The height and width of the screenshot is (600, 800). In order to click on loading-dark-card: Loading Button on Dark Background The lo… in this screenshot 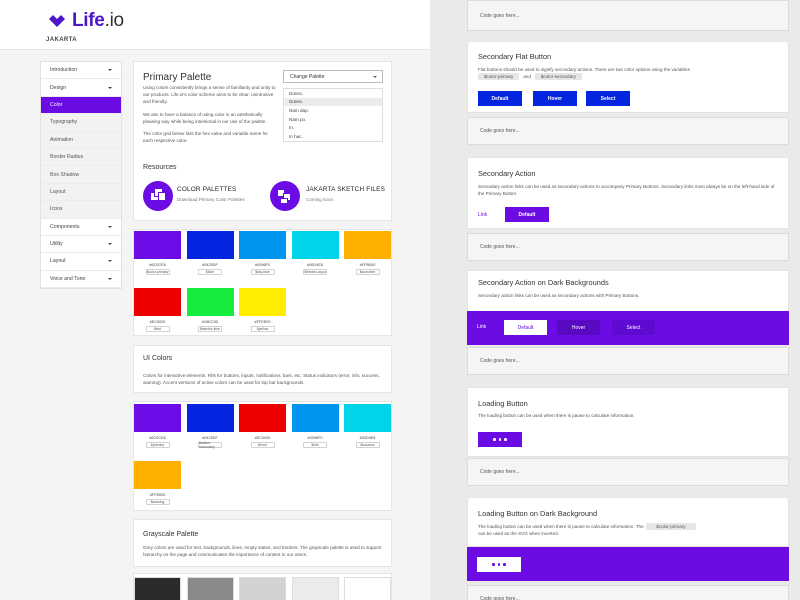, I will do `click(628, 522)`.